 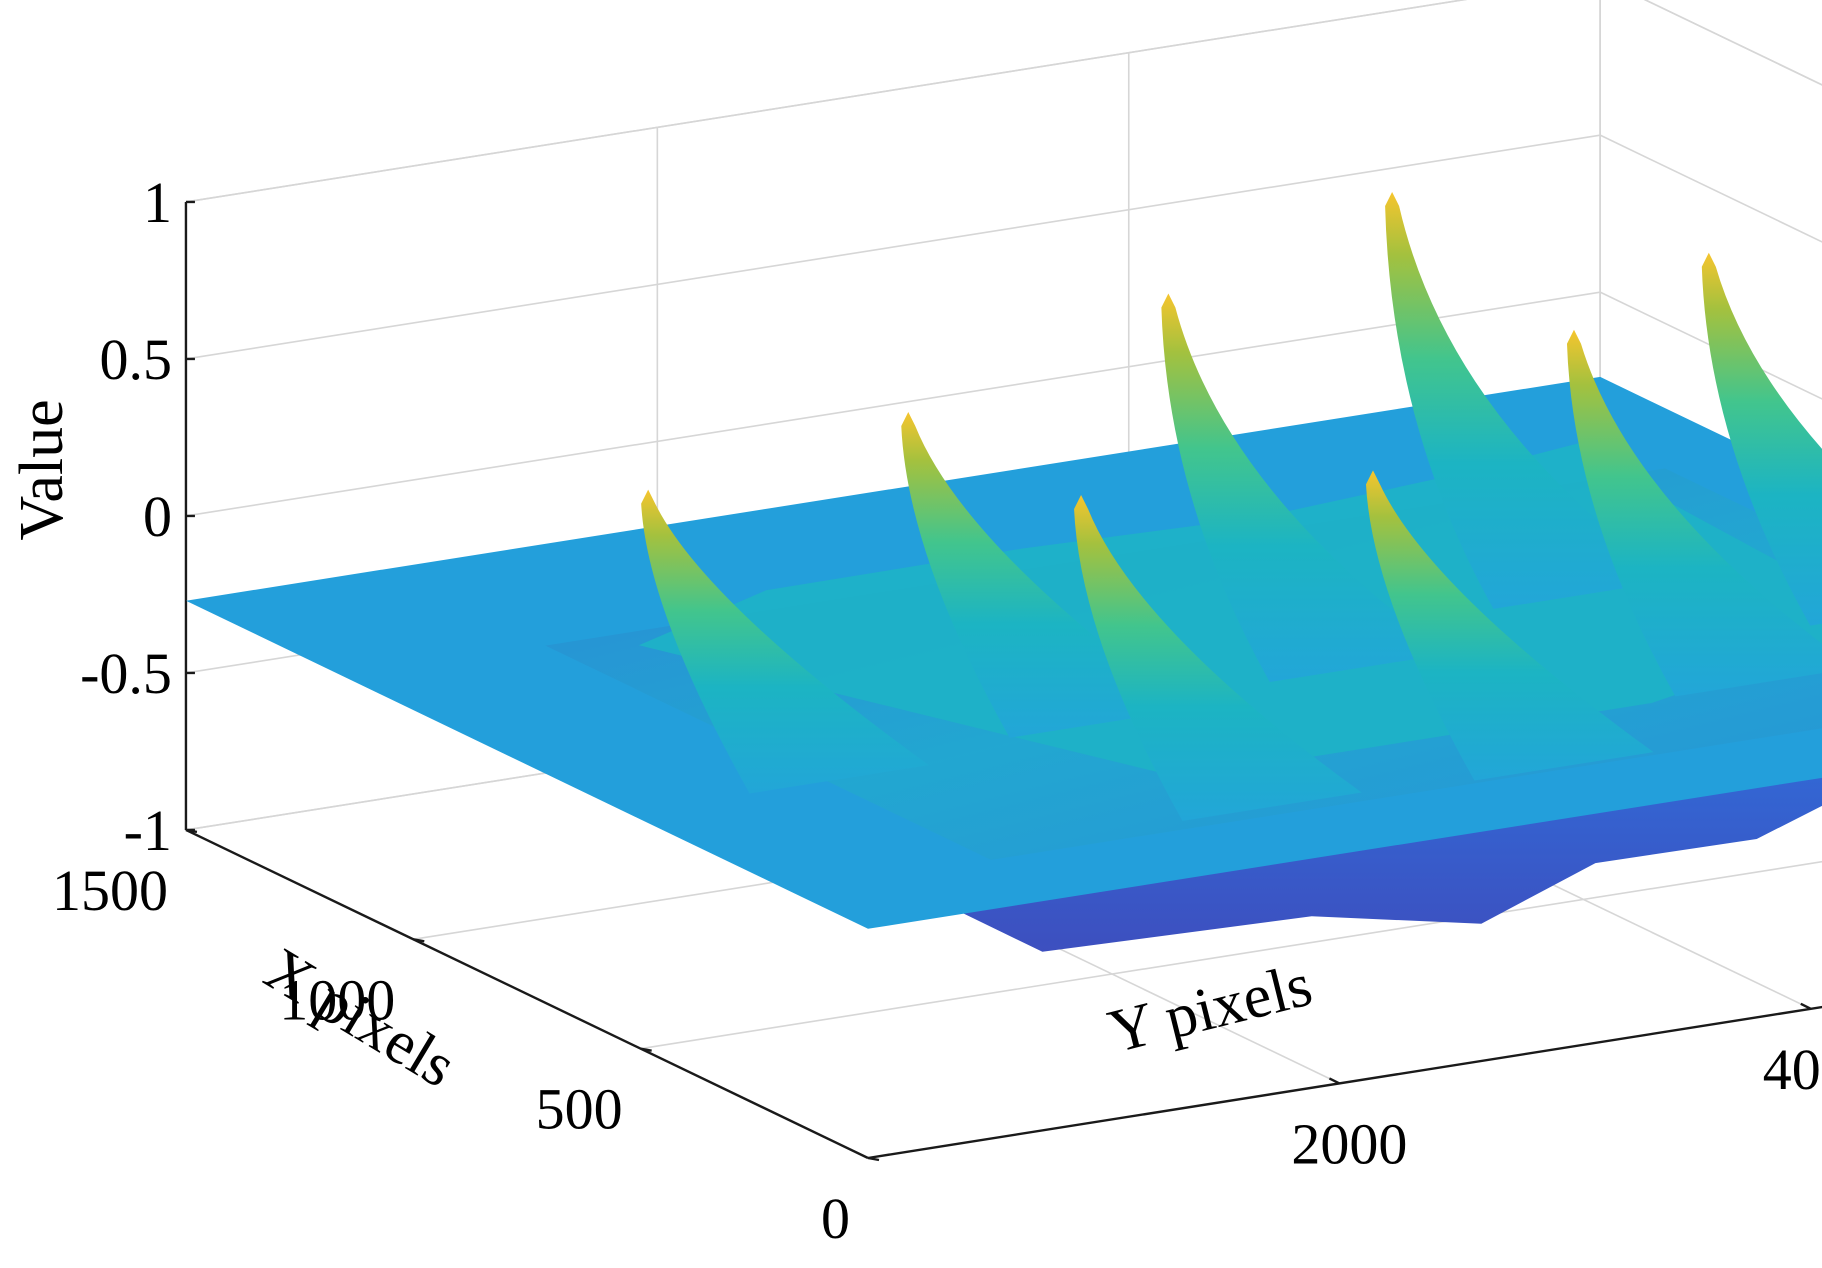 What do you see at coordinates (579, 1109) in the screenshot?
I see `x-tick-label: 500` at bounding box center [579, 1109].